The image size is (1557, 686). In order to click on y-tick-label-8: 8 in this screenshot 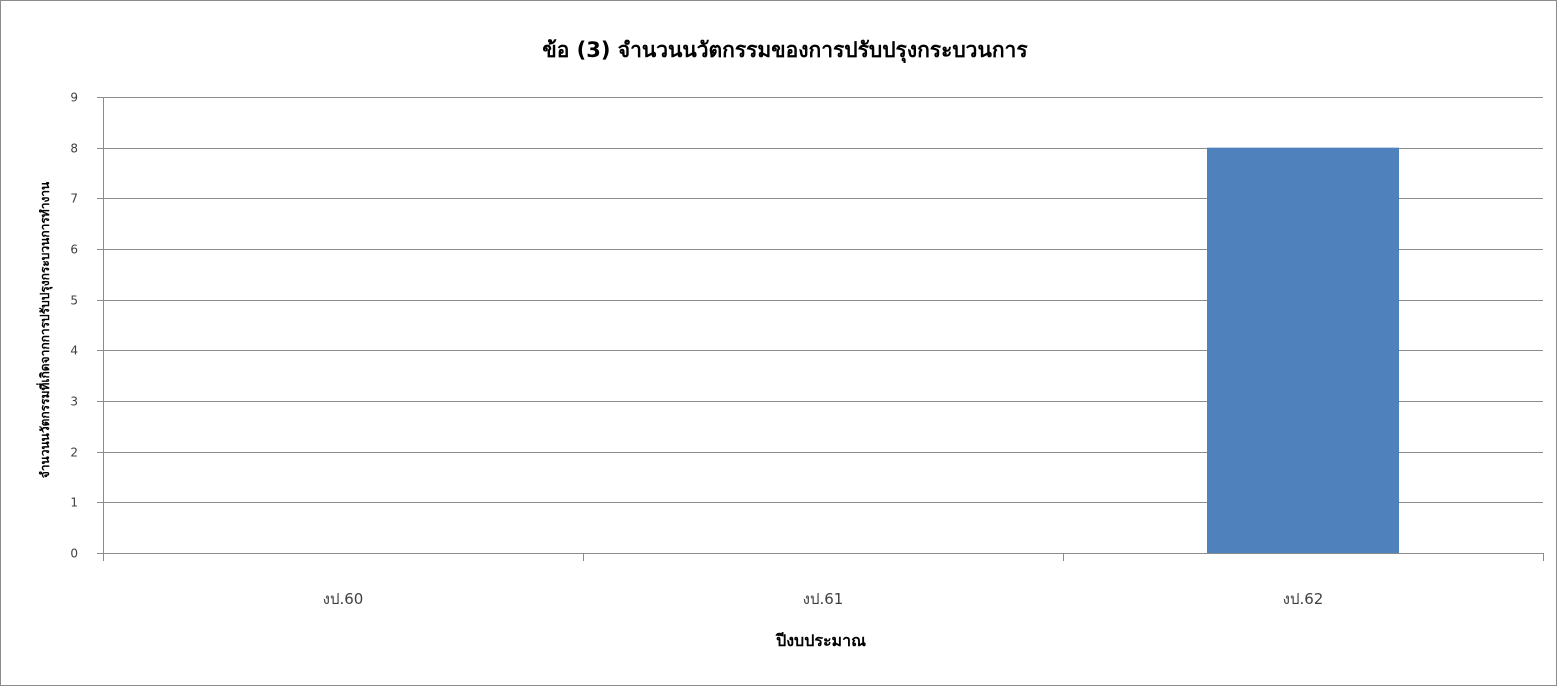, I will do `click(74, 149)`.